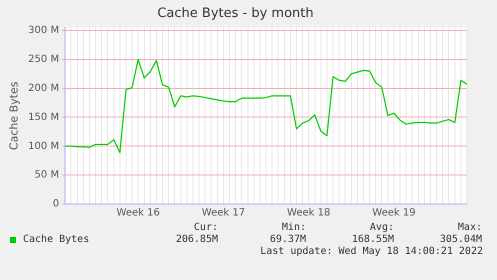  What do you see at coordinates (44, 60) in the screenshot?
I see `y-tick-label: 250 M` at bounding box center [44, 60].